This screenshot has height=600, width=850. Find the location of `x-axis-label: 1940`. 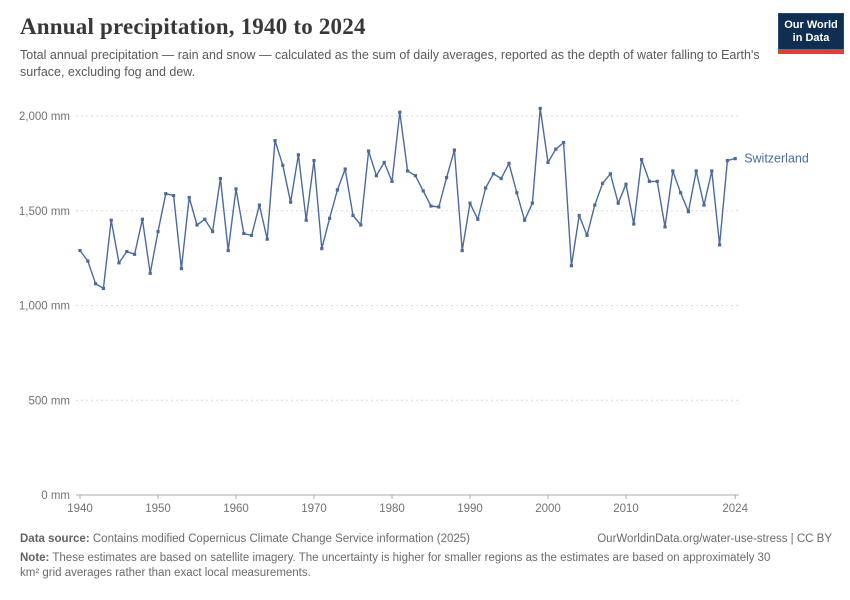

x-axis-label: 1940 is located at coordinates (80, 509).